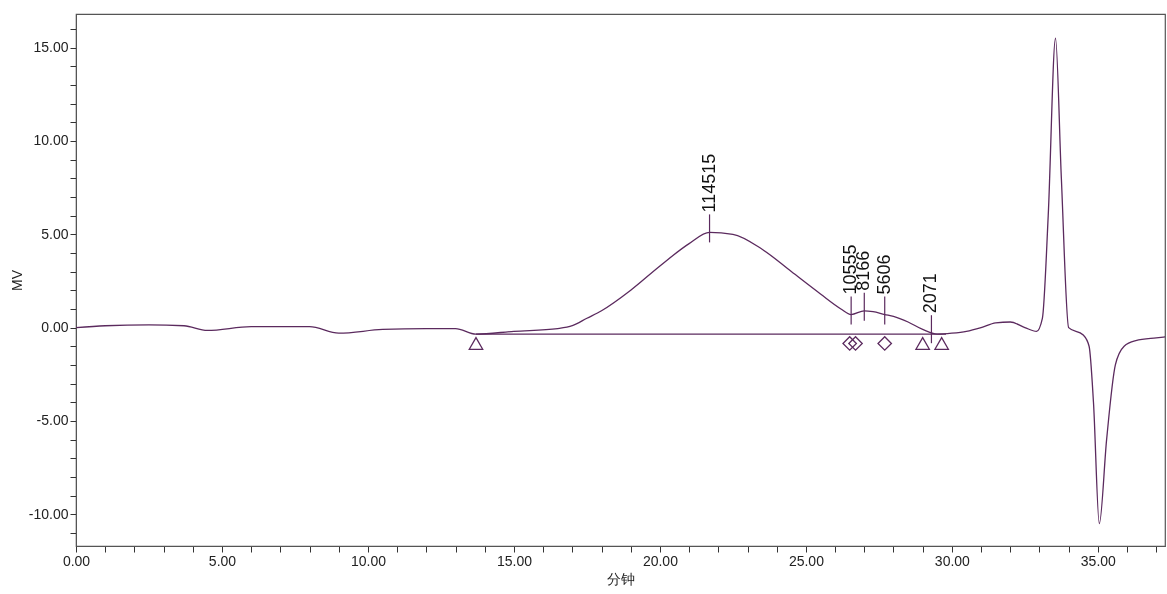  Describe the element at coordinates (930, 293) in the screenshot. I see `annotation: 2071` at that location.